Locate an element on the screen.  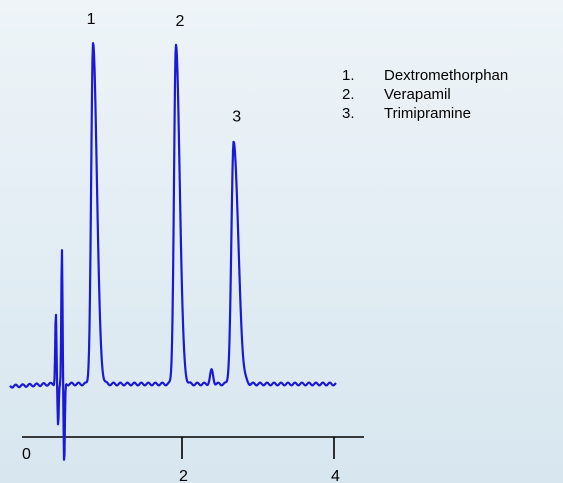
legend-num-2: 2. is located at coordinates (348, 94).